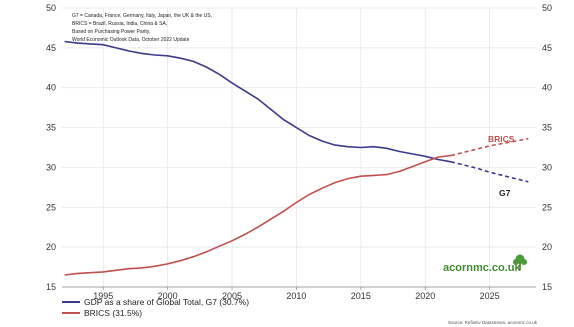  I want to click on series-label-g7: G7, so click(505, 193).